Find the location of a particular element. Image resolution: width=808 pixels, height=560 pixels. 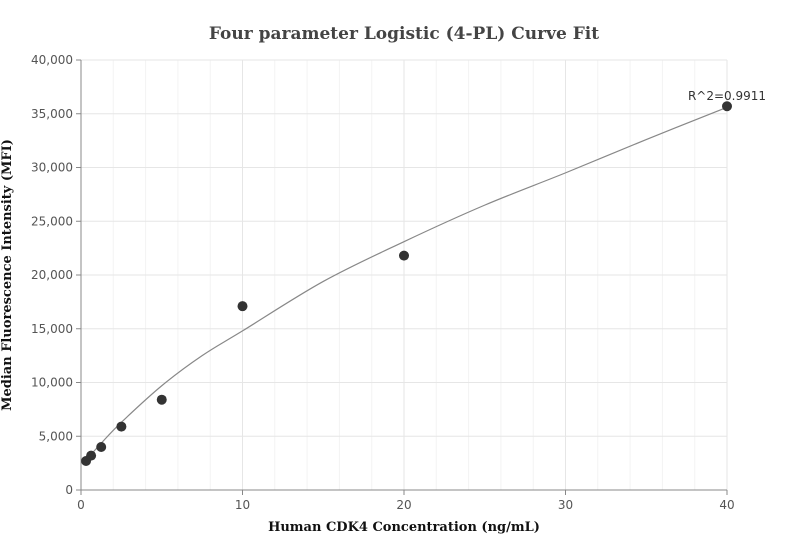

x-tick-label: 30 is located at coordinates (565, 505).